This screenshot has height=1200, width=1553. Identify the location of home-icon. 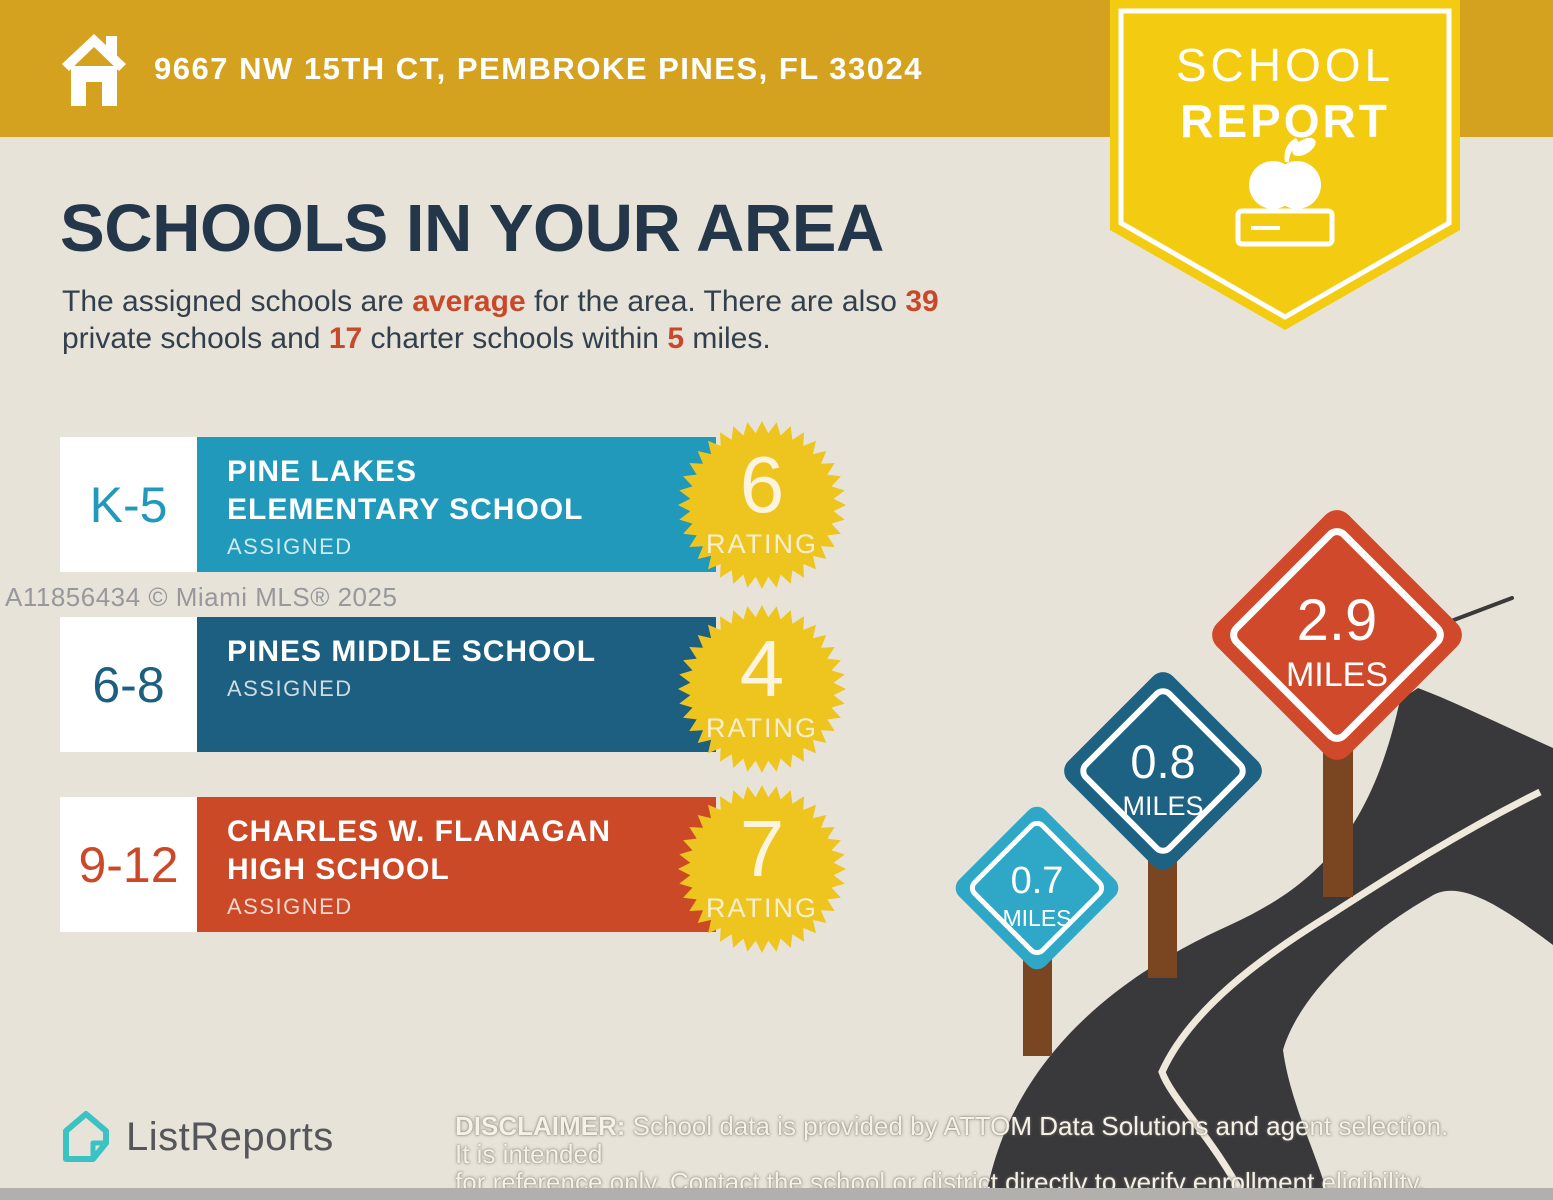
(94, 70).